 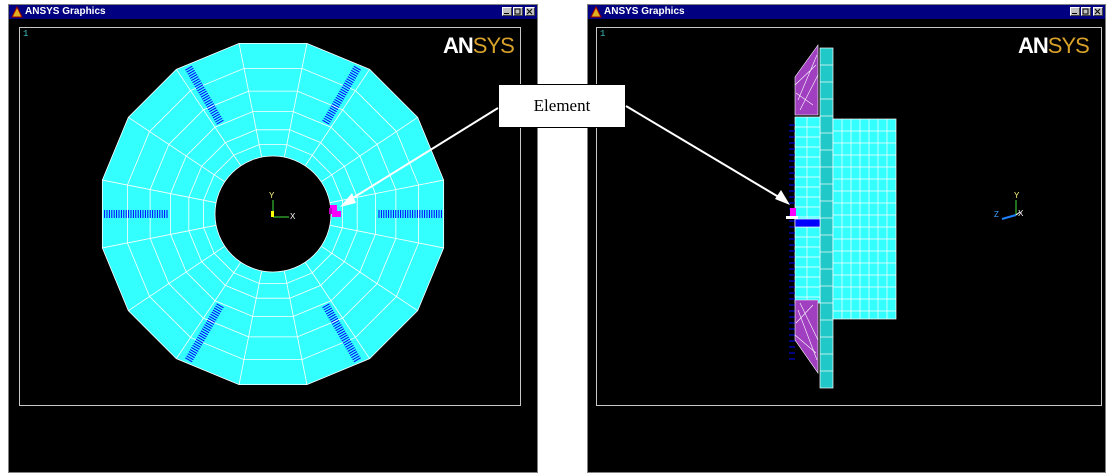 I want to click on viewport-number: 1, so click(x=26, y=34).